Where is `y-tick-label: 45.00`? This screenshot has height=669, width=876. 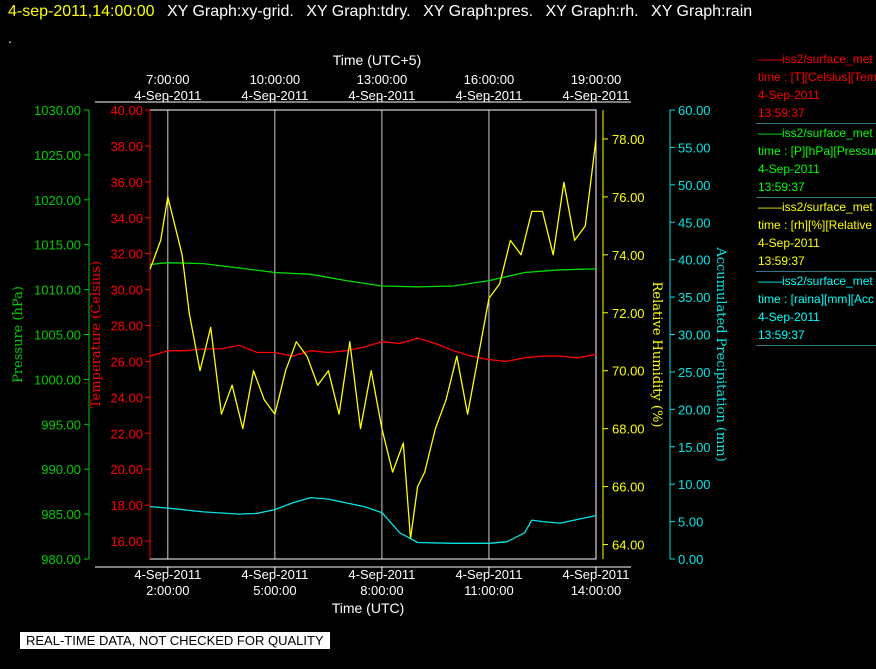 y-tick-label: 45.00 is located at coordinates (694, 222).